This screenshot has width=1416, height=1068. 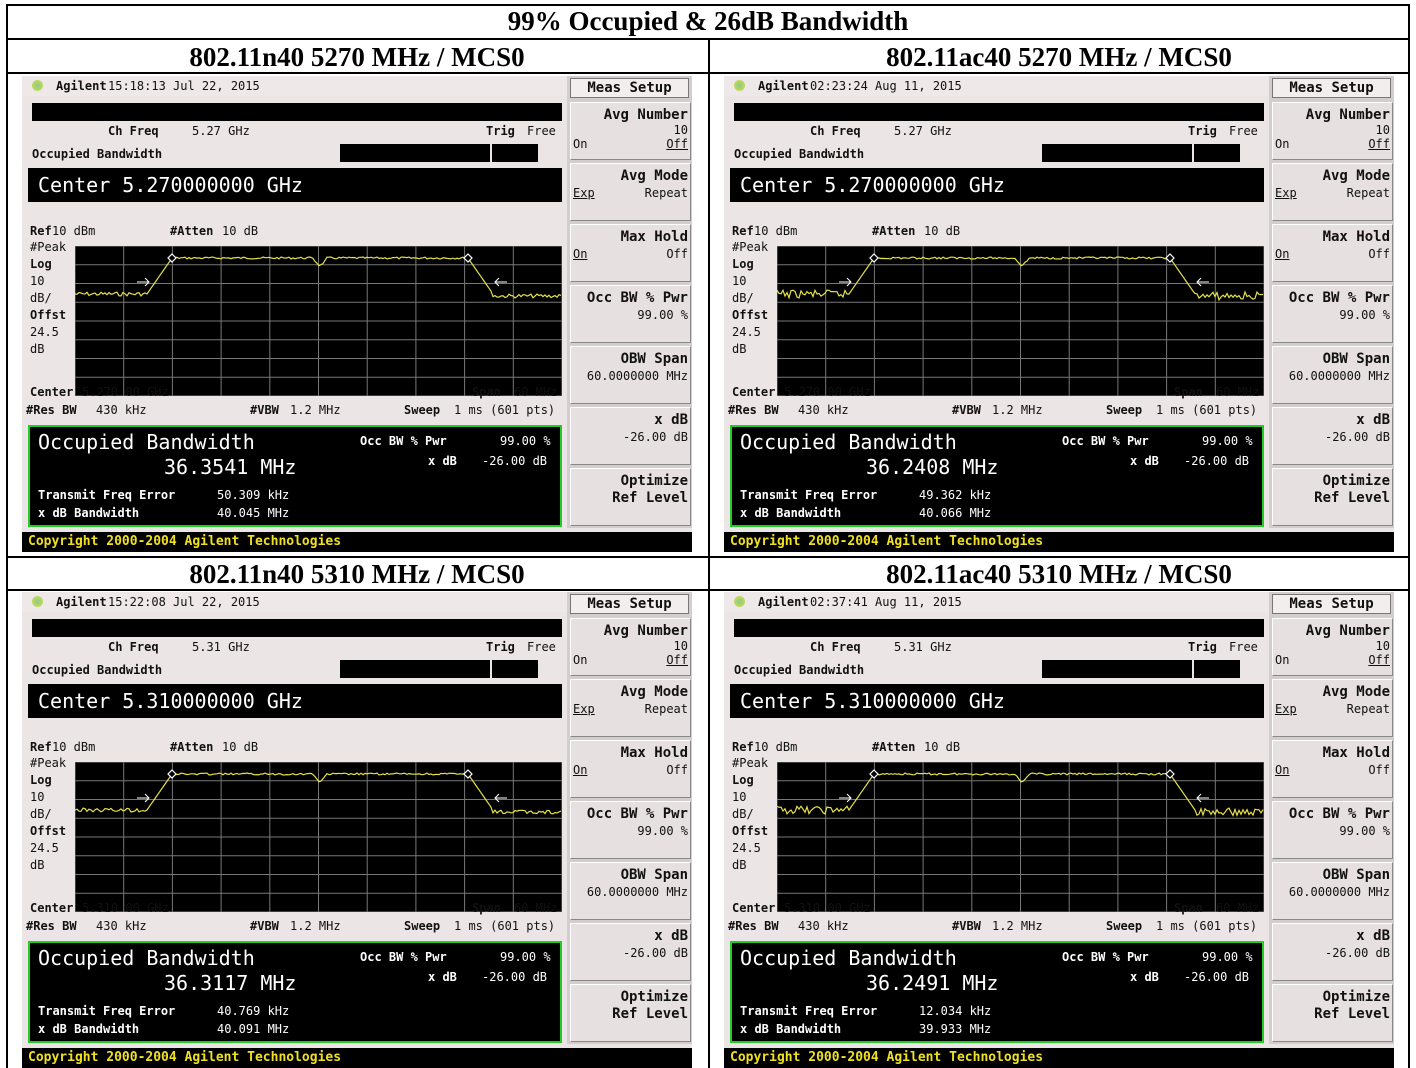 I want to click on softkey-label: Optimize, so click(x=1356, y=997).